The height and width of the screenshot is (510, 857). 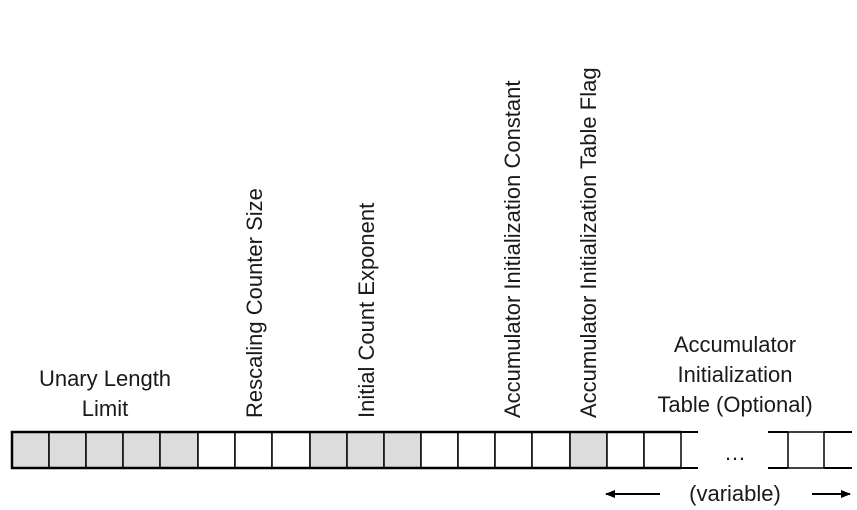 What do you see at coordinates (735, 344) in the screenshot?
I see `accumulator-initialization-table-label-line1: Accumulator` at bounding box center [735, 344].